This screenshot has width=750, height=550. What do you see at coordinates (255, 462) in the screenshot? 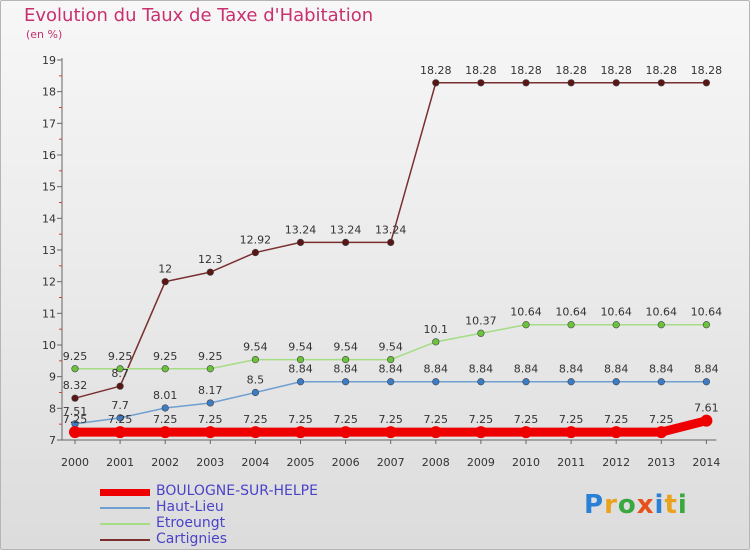
I see `x-tick-label: 2004` at bounding box center [255, 462].